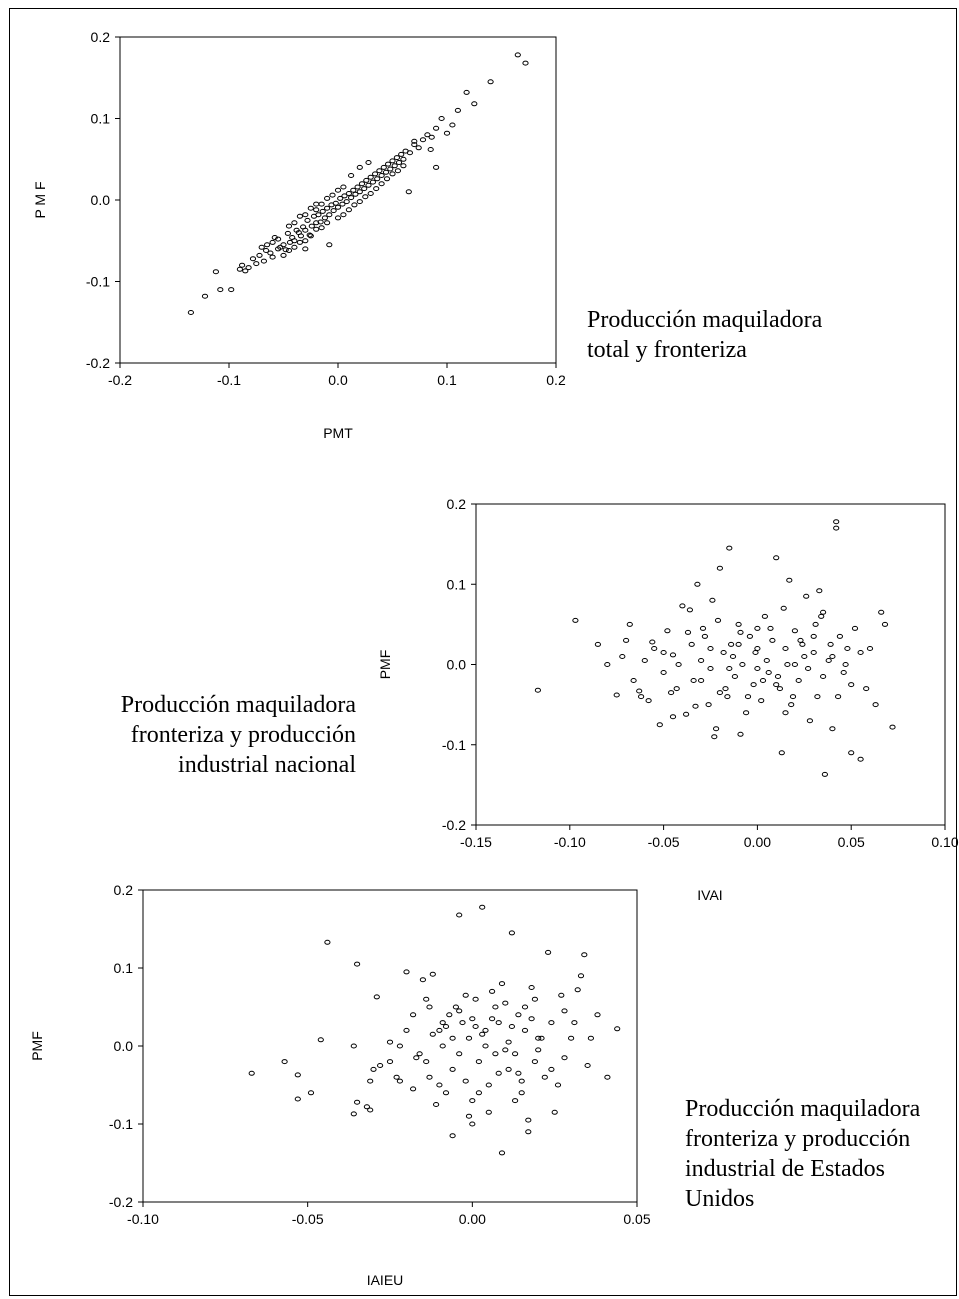 This screenshot has width=959, height=1299. What do you see at coordinates (944, 842) in the screenshot?
I see `x-tick-label: 0.10` at bounding box center [944, 842].